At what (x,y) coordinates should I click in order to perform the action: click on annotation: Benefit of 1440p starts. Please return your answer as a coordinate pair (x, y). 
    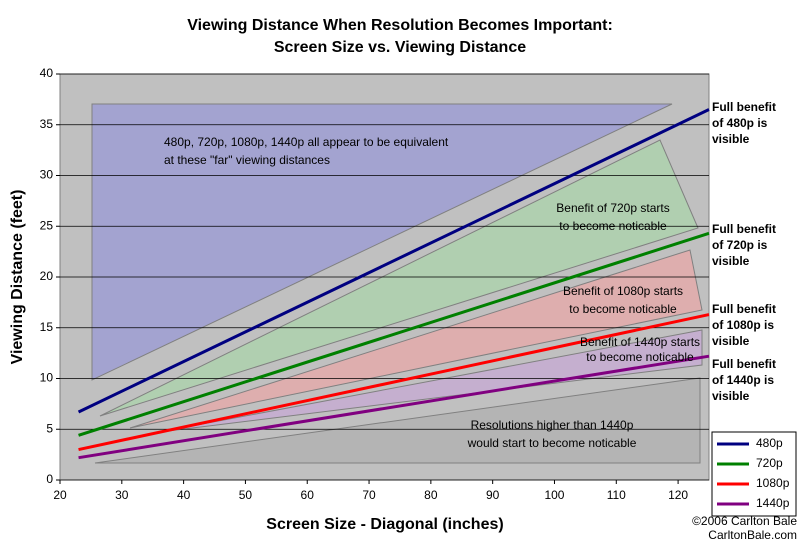
    Looking at the image, I should click on (640, 342).